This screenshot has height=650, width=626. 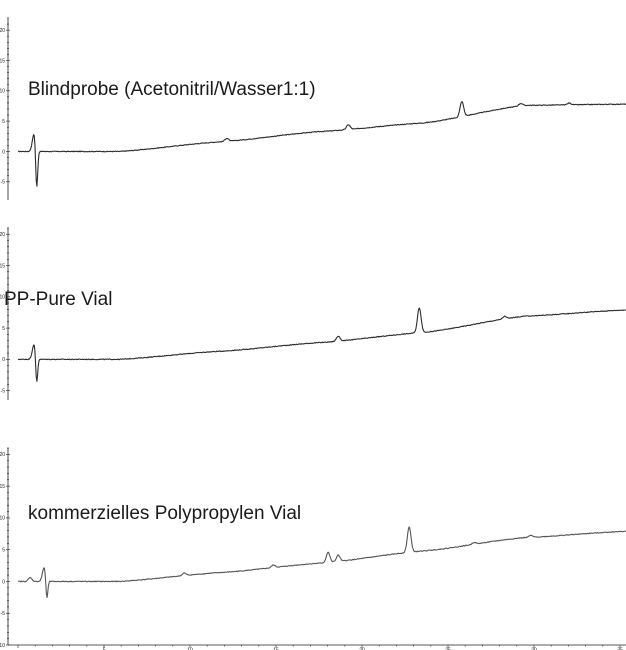 I want to click on panel-label: Blindprobe (Acetonitril/Wasser1:1), so click(x=172, y=89).